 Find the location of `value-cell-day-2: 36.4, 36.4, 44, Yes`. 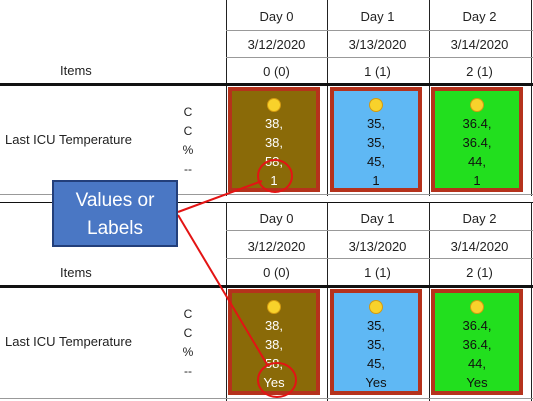

value-cell-day-2: 36.4, 36.4, 44, Yes is located at coordinates (477, 342).